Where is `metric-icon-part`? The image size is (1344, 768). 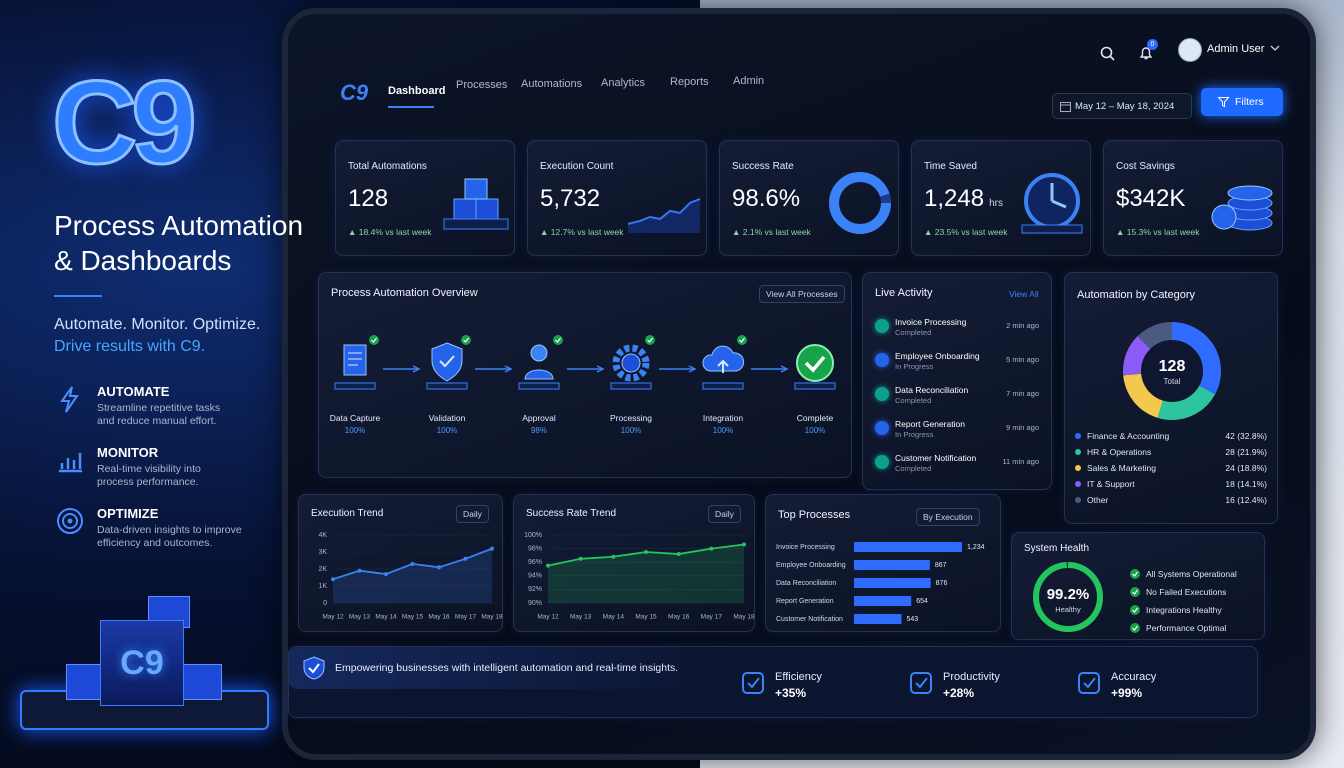 metric-icon-part is located at coordinates (753, 683).